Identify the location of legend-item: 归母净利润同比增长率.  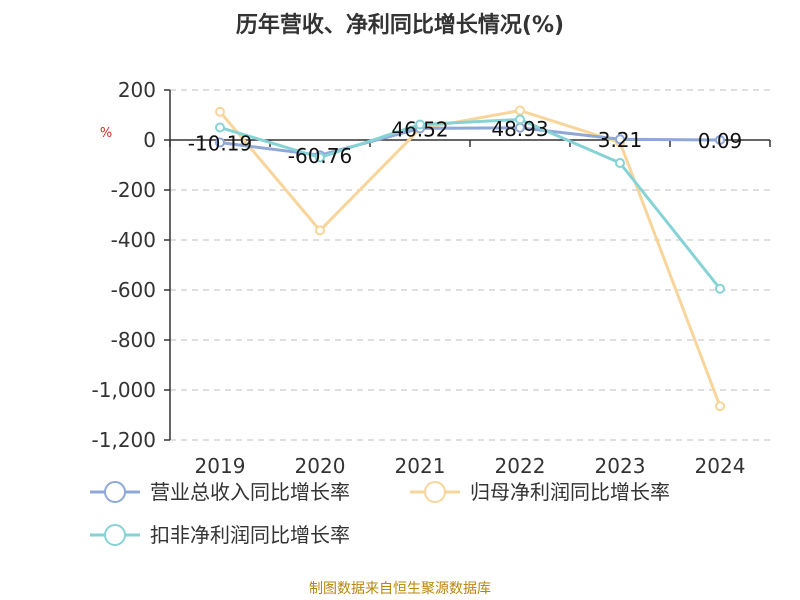
(540, 492).